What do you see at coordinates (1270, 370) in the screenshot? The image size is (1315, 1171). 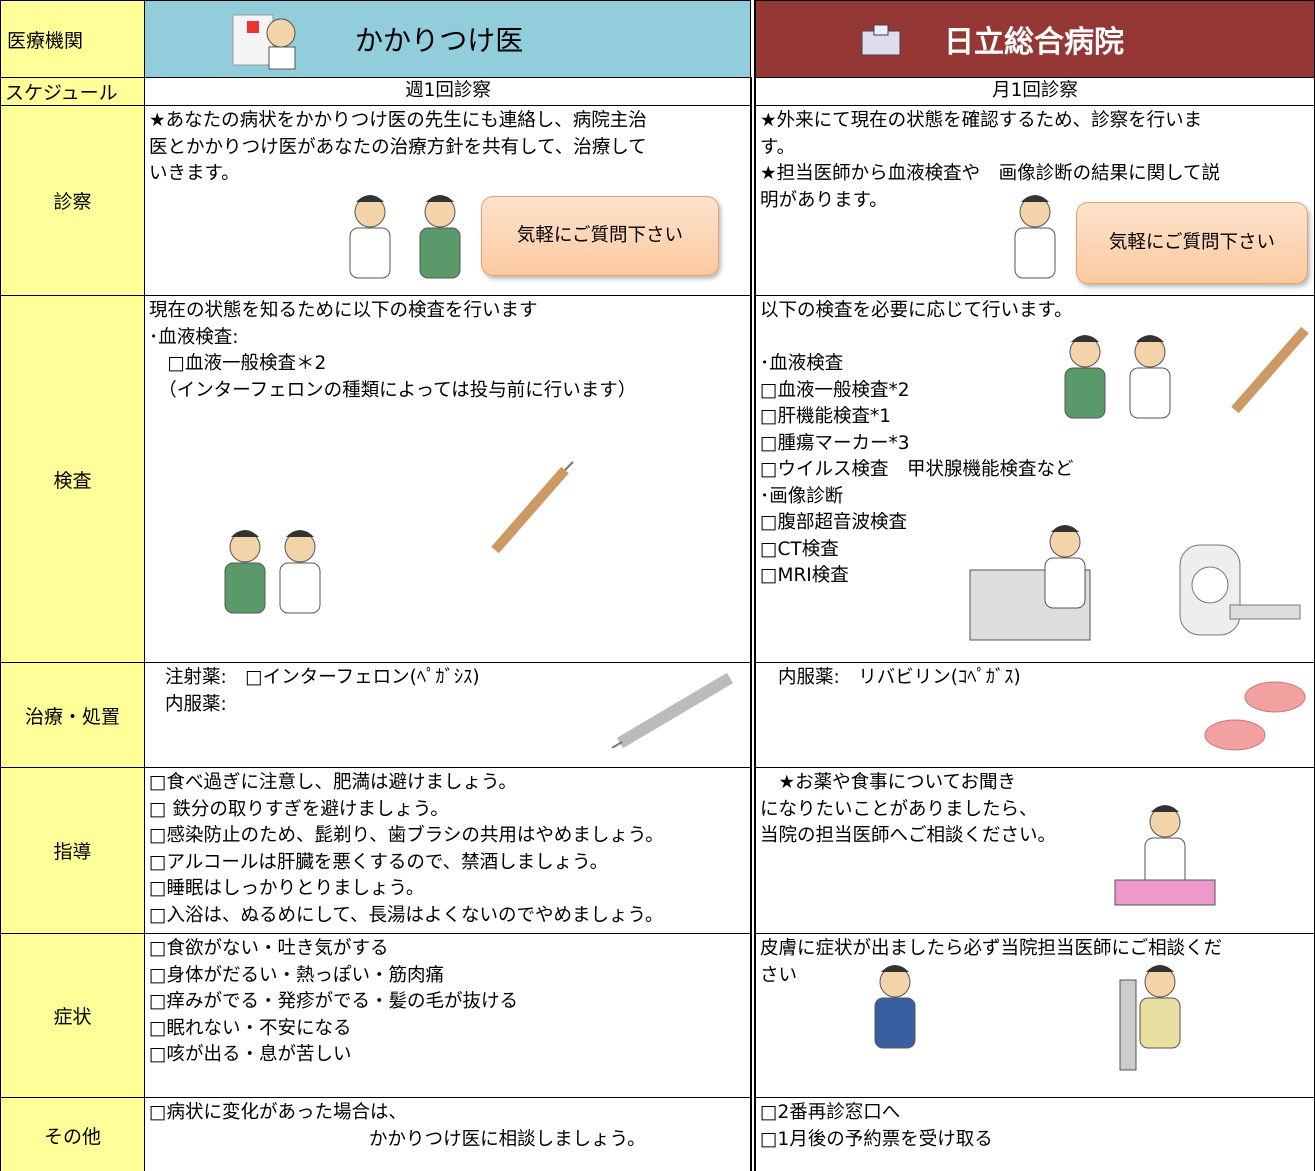 I see `hospital-syringe-illustration` at bounding box center [1270, 370].